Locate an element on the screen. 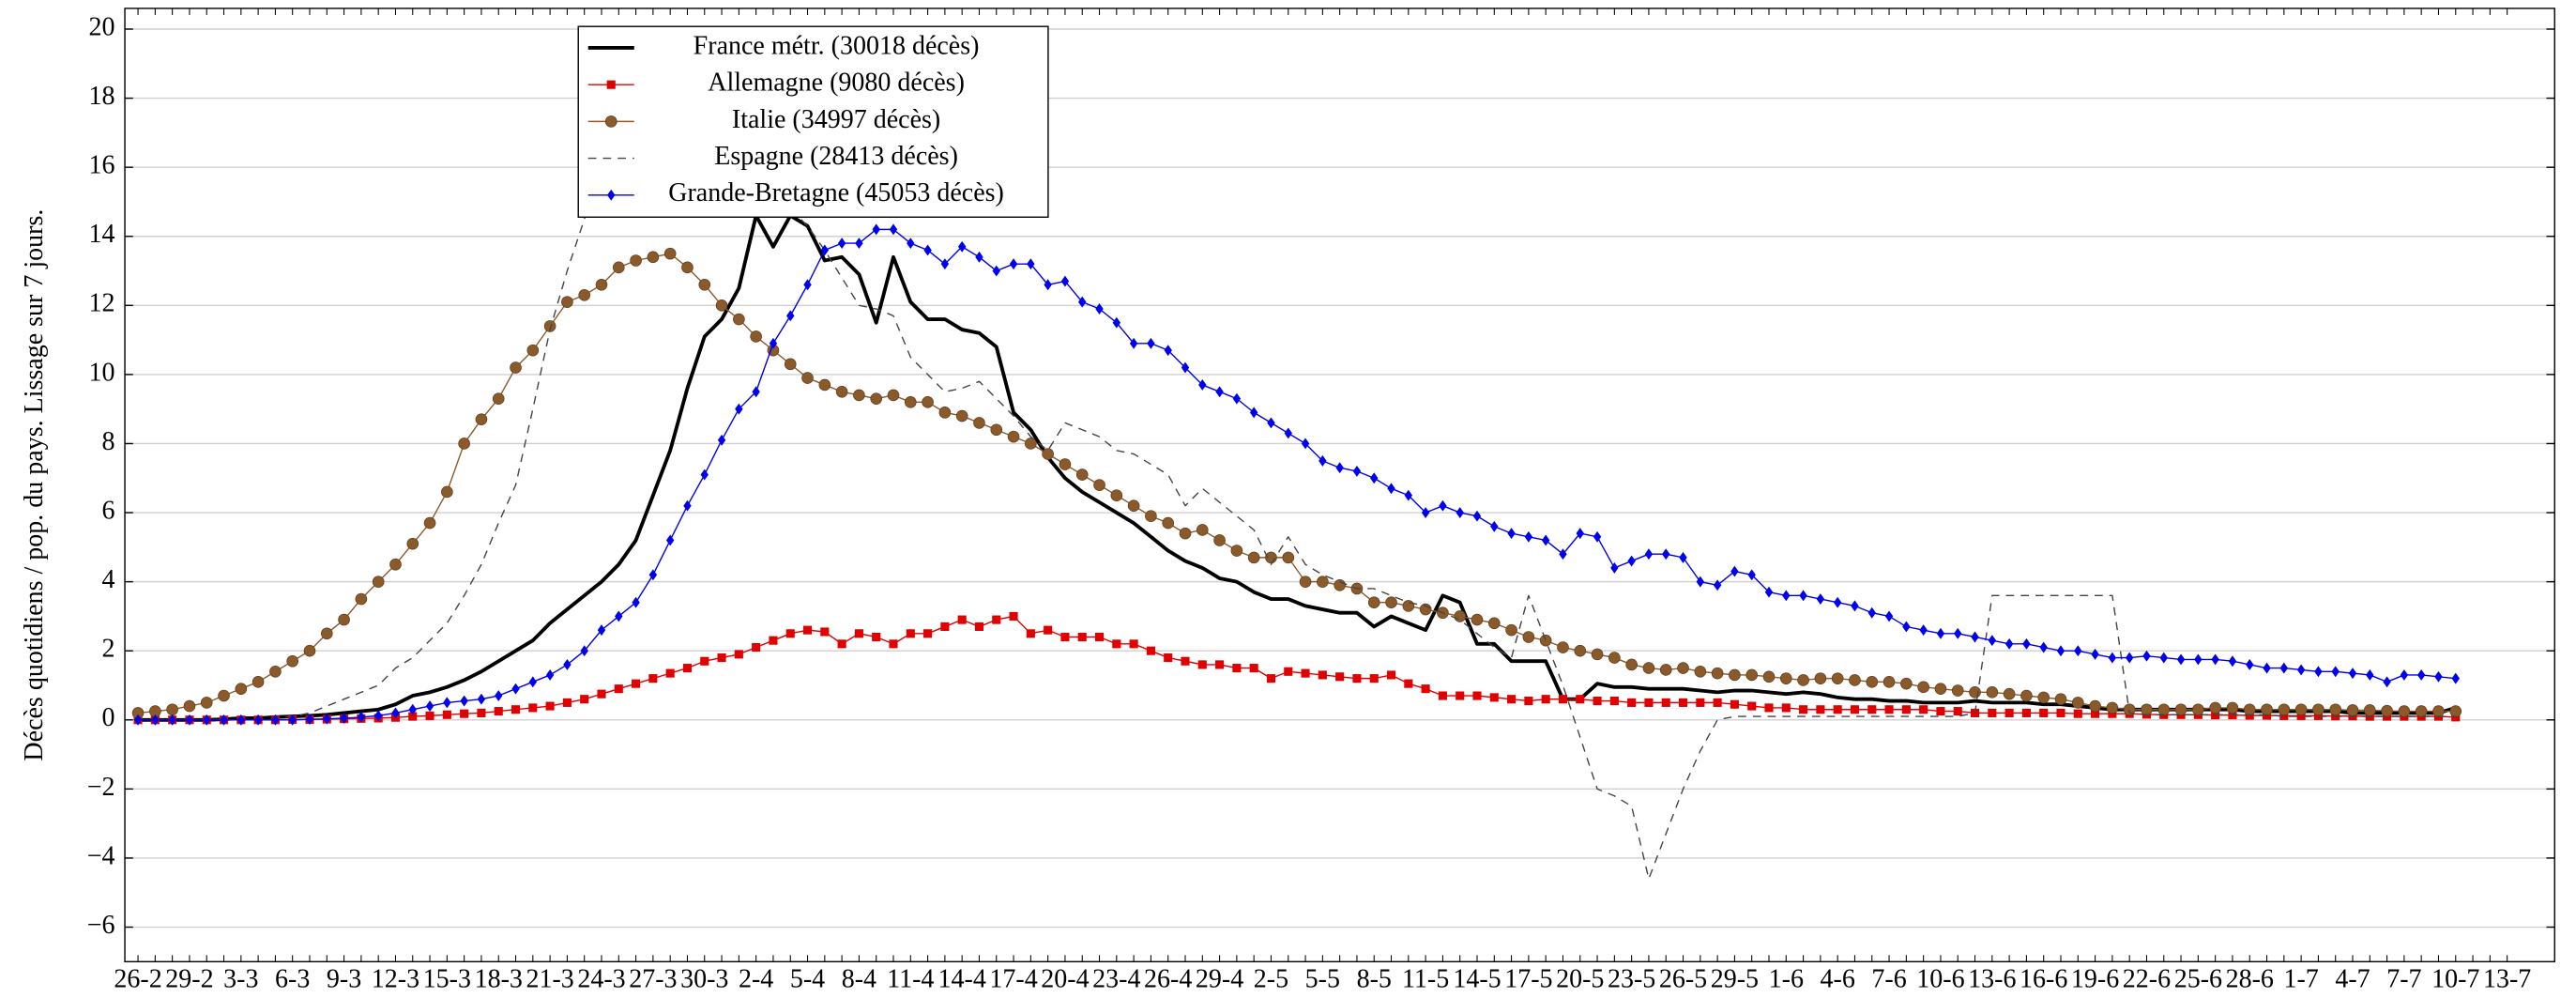 The width and height of the screenshot is (2576, 998). x-tick-label: 19-6 is located at coordinates (2095, 979).